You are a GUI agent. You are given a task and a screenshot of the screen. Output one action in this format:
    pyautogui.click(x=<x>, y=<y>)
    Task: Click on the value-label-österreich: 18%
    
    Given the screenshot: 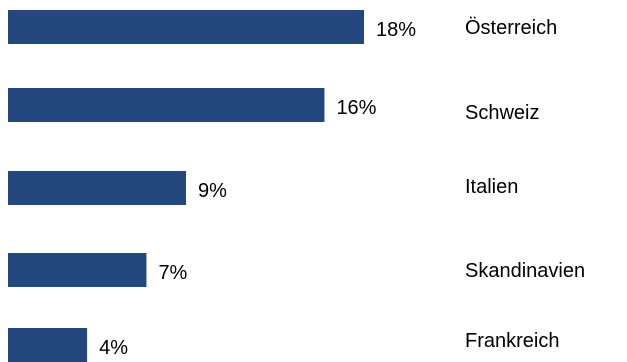 What is the action you would take?
    pyautogui.click(x=396, y=30)
    